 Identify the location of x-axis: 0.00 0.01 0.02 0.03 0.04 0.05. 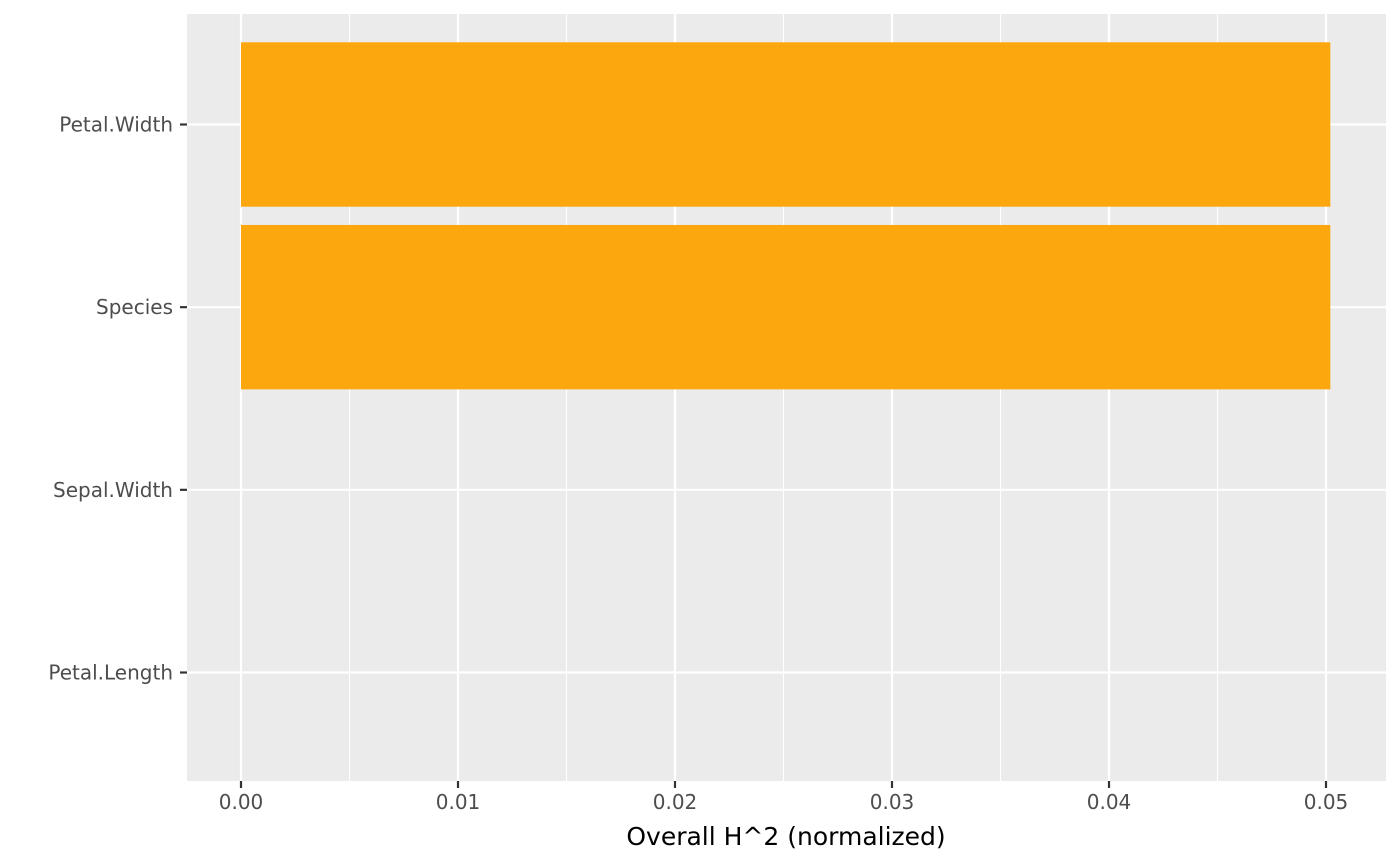
(784, 797).